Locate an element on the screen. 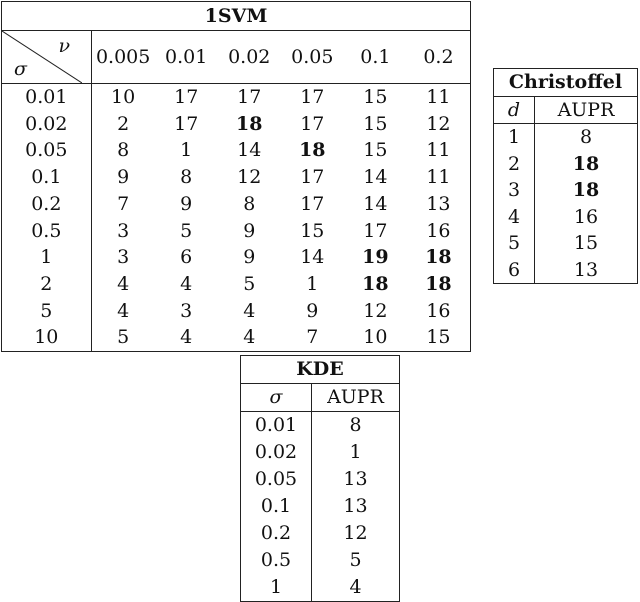  sigma-value: 0.01 is located at coordinates (46, 97).